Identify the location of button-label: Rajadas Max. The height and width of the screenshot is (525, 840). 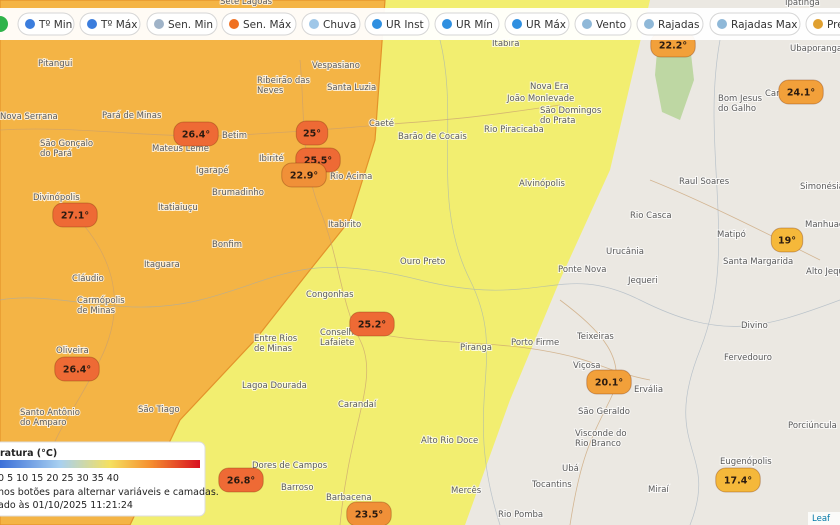
(764, 25).